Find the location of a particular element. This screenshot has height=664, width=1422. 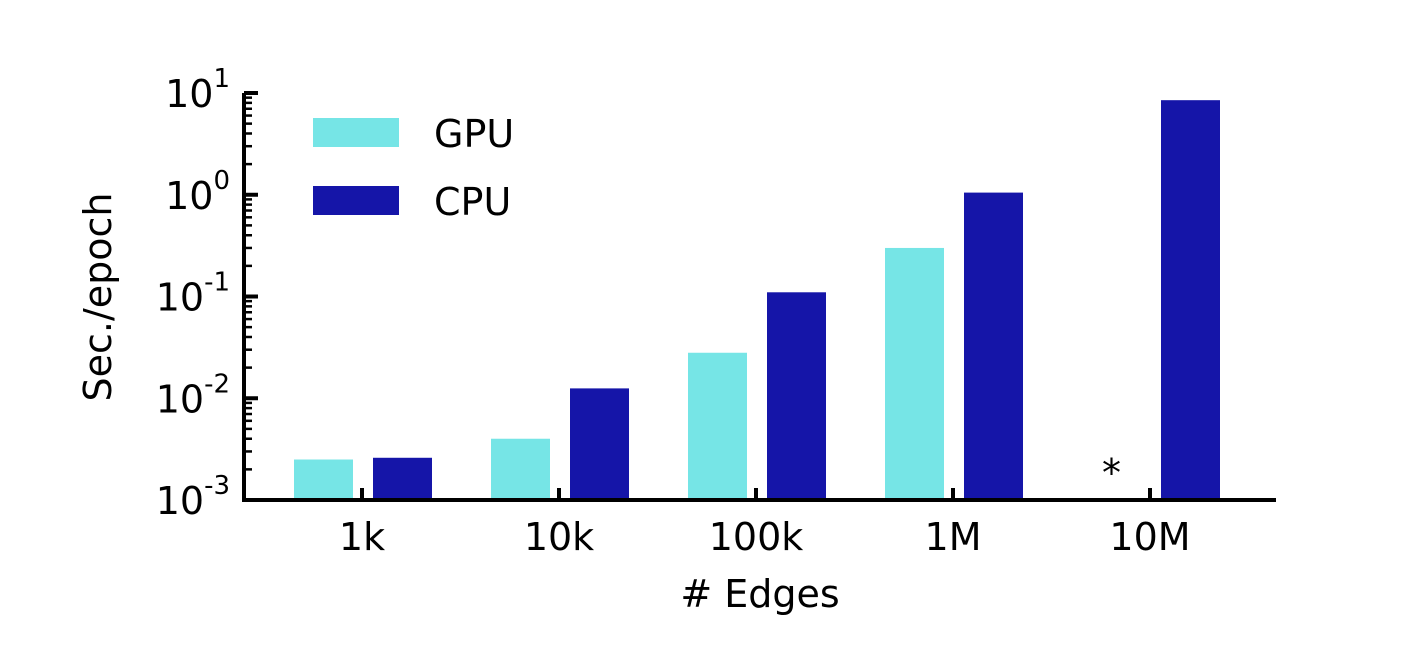

x-tick-label-10m: 10M is located at coordinates (1149, 537).